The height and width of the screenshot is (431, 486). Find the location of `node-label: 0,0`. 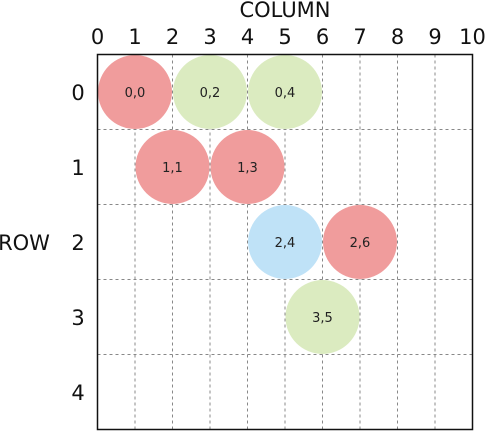

node-label: 0,0 is located at coordinates (135, 93).